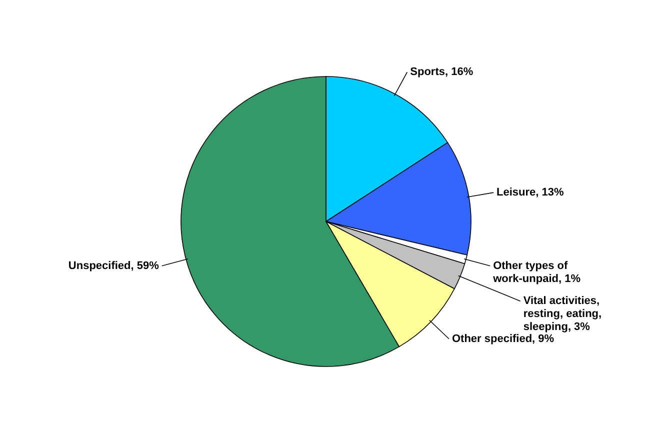 Image resolution: width=652 pixels, height=443 pixels. What do you see at coordinates (530, 192) in the screenshot?
I see `slice-label: Leisure, 13%` at bounding box center [530, 192].